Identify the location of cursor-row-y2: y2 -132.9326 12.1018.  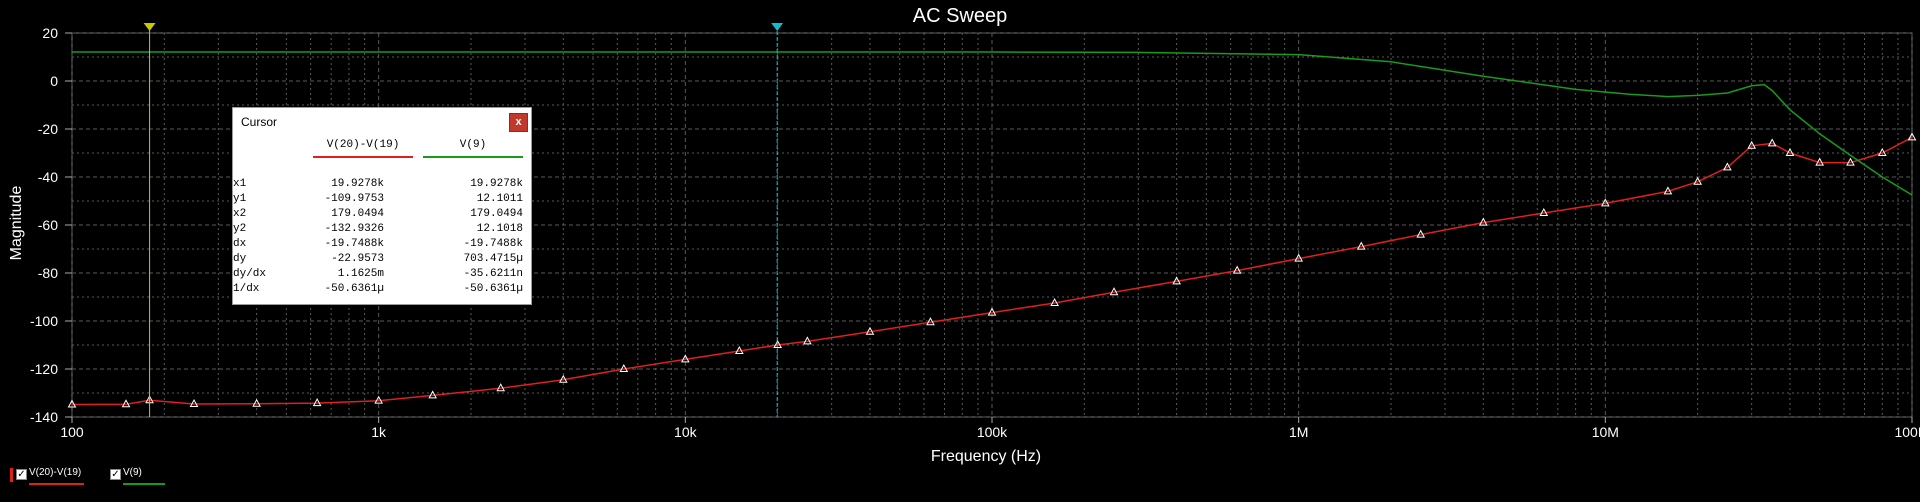
(378, 229).